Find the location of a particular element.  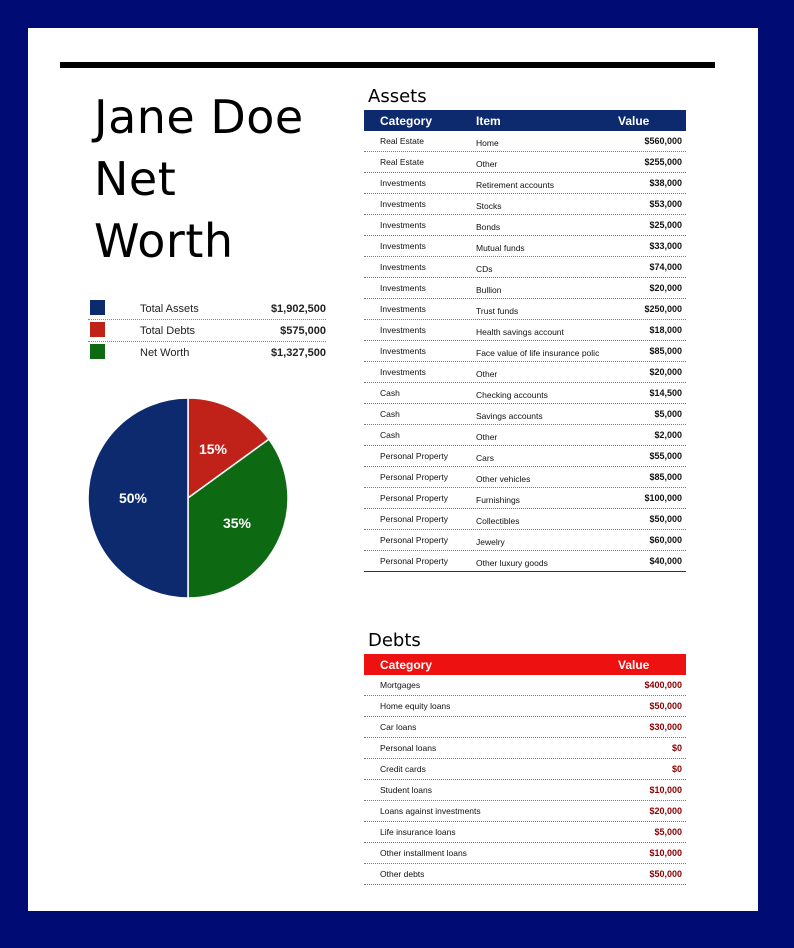

debt-category: Life insurance loans is located at coordinates (418, 832).